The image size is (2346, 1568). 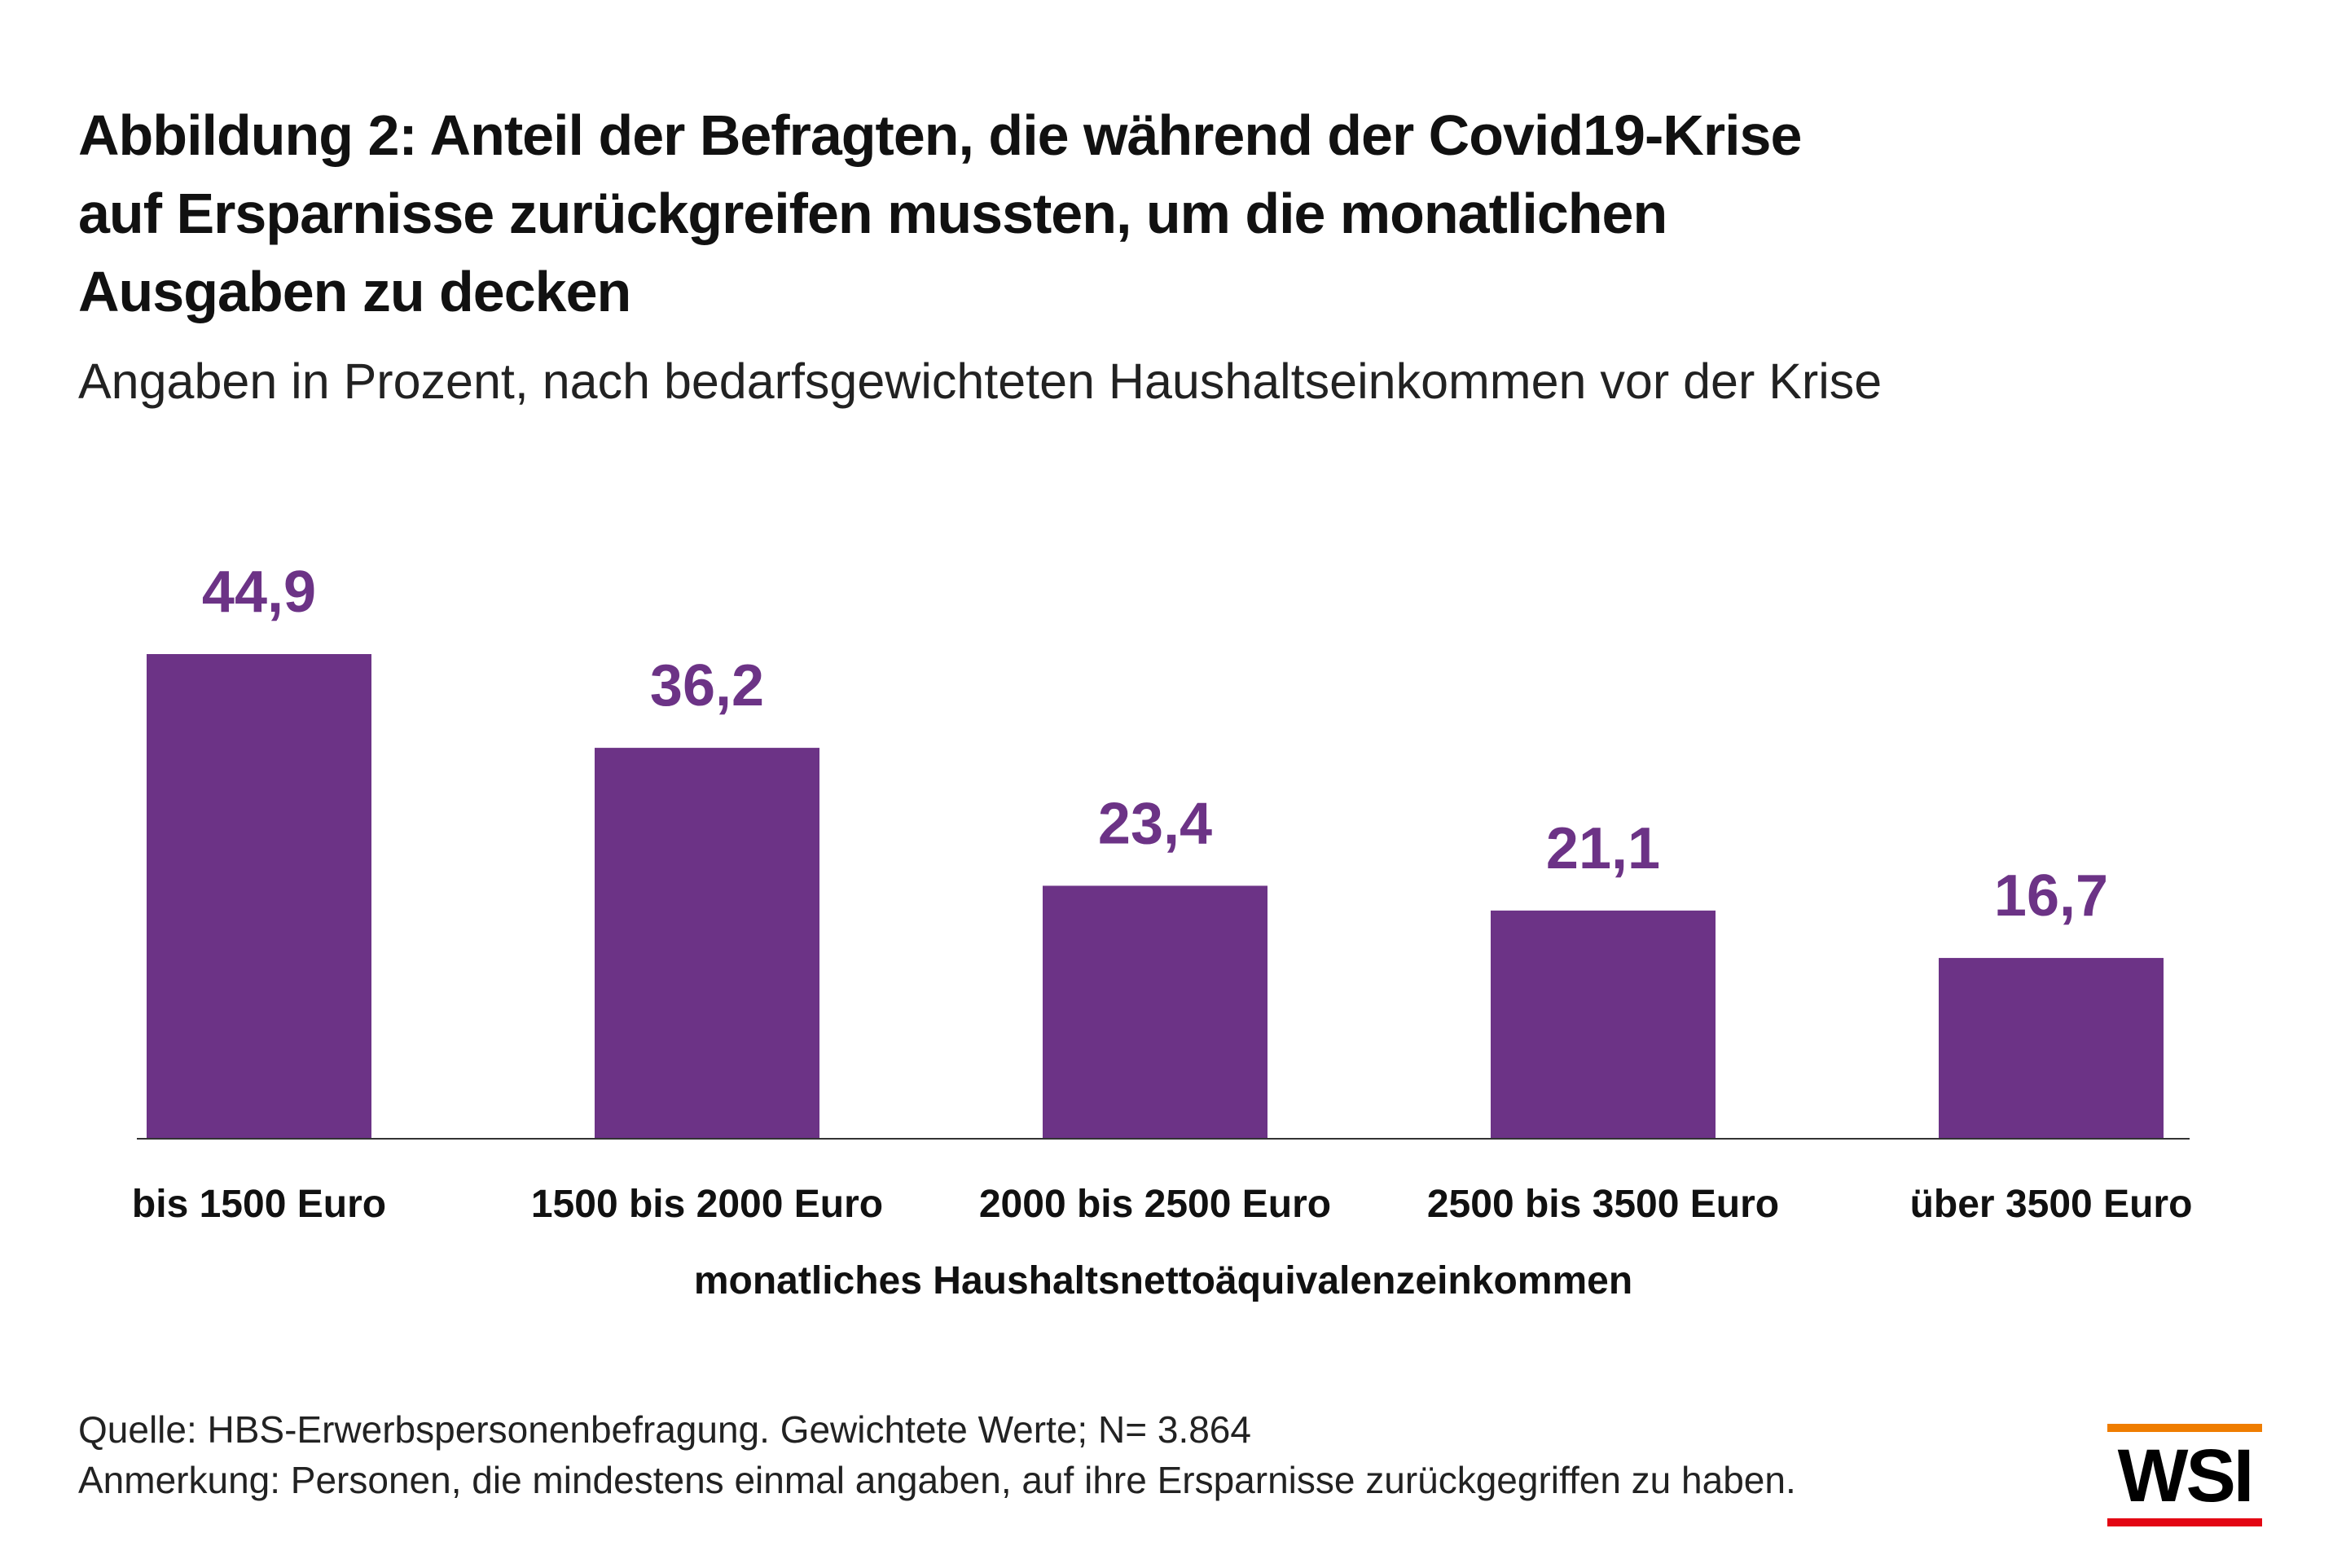 What do you see at coordinates (1155, 823) in the screenshot?
I see `value-label: 23,4` at bounding box center [1155, 823].